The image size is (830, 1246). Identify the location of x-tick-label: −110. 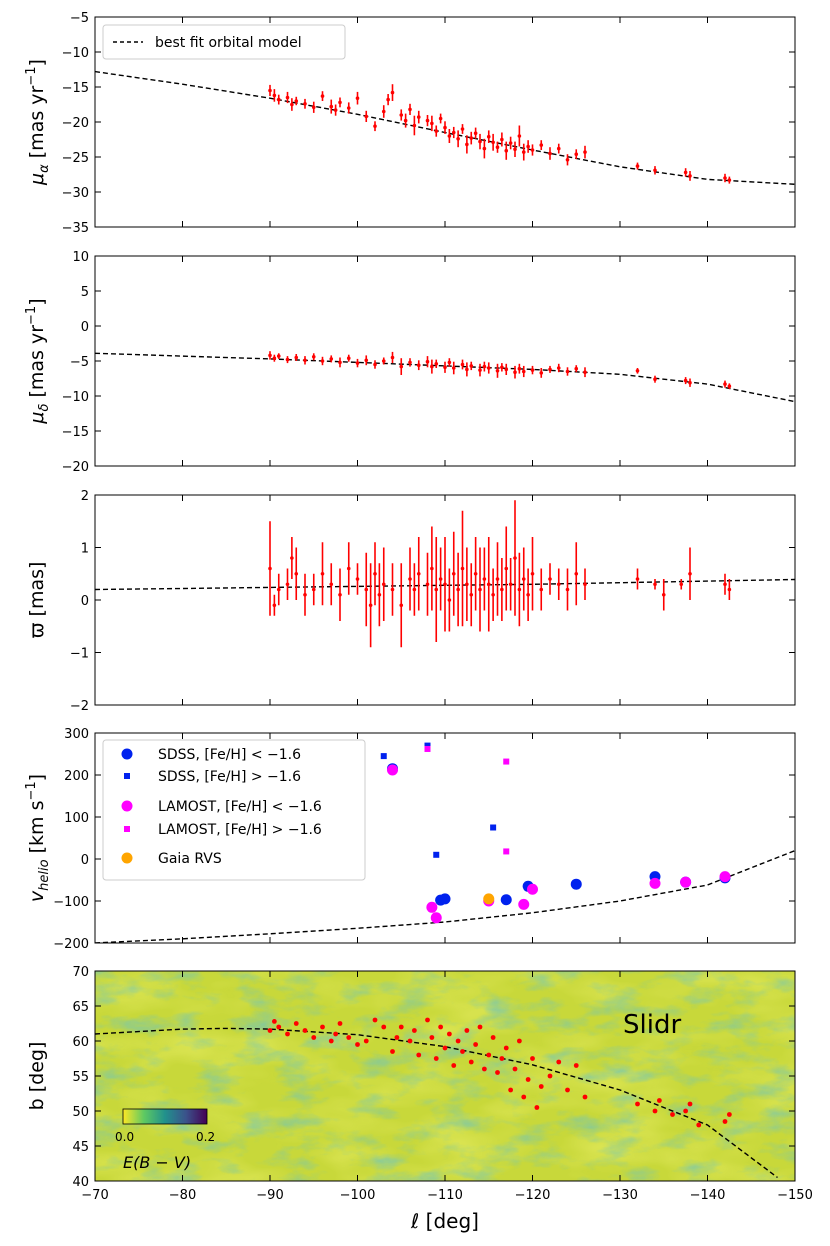
(445, 1195).